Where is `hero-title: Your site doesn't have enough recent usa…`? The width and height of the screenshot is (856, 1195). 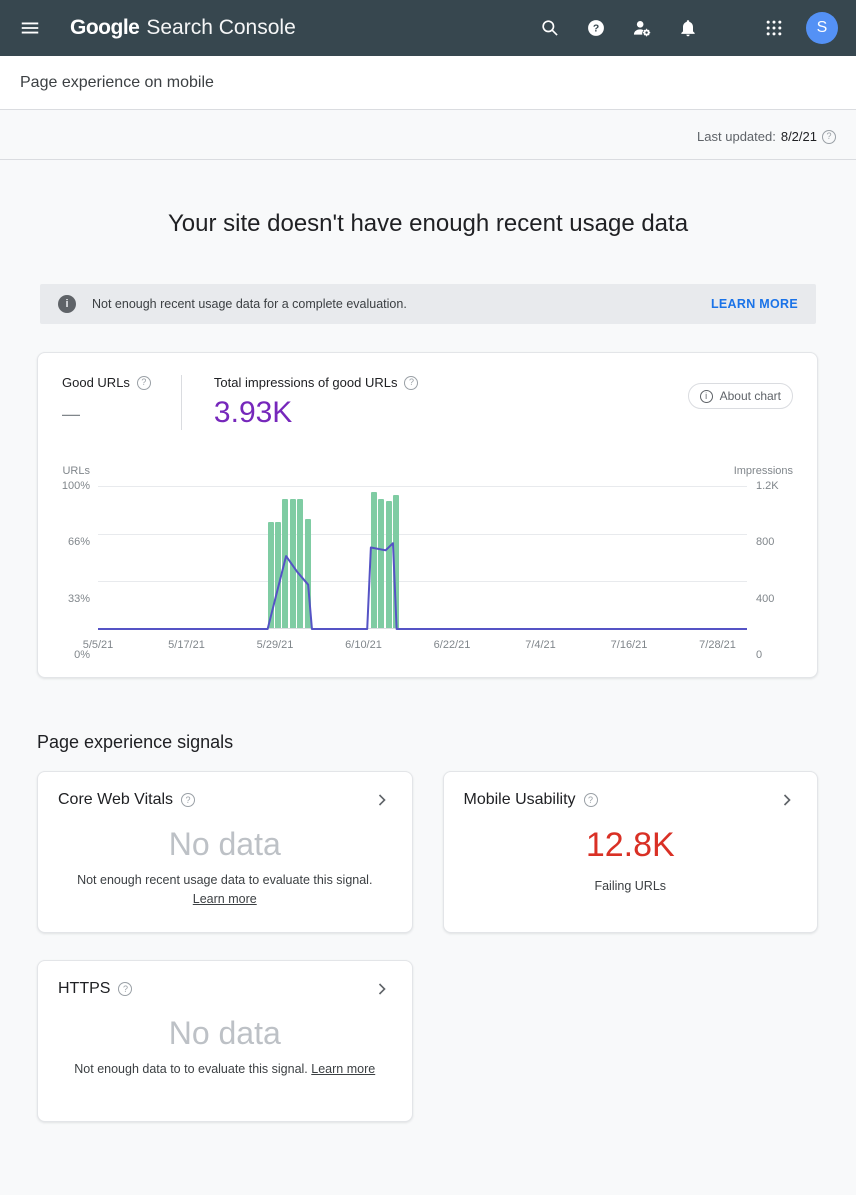
hero-title: Your site doesn't have enough recent usa… is located at coordinates (428, 223).